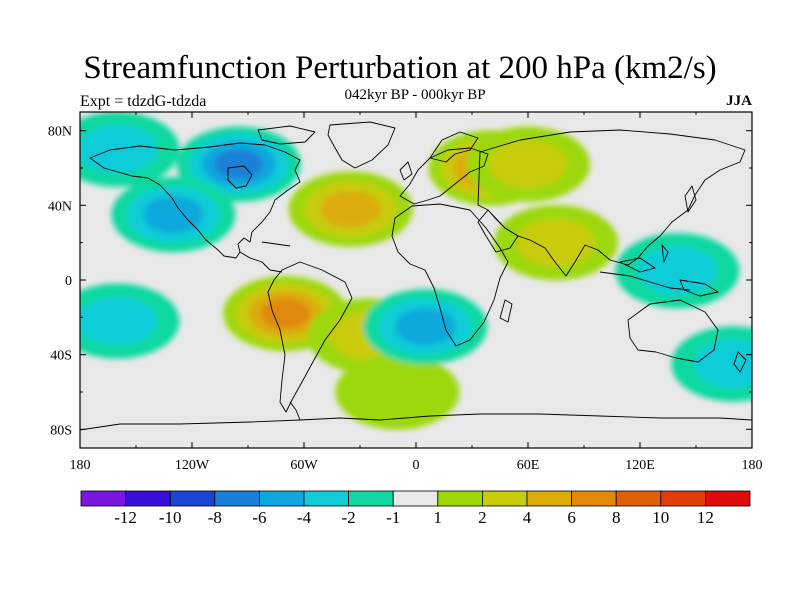 This screenshot has height=600, width=800. Describe the element at coordinates (304, 517) in the screenshot. I see `colorbar-label: -4` at that location.